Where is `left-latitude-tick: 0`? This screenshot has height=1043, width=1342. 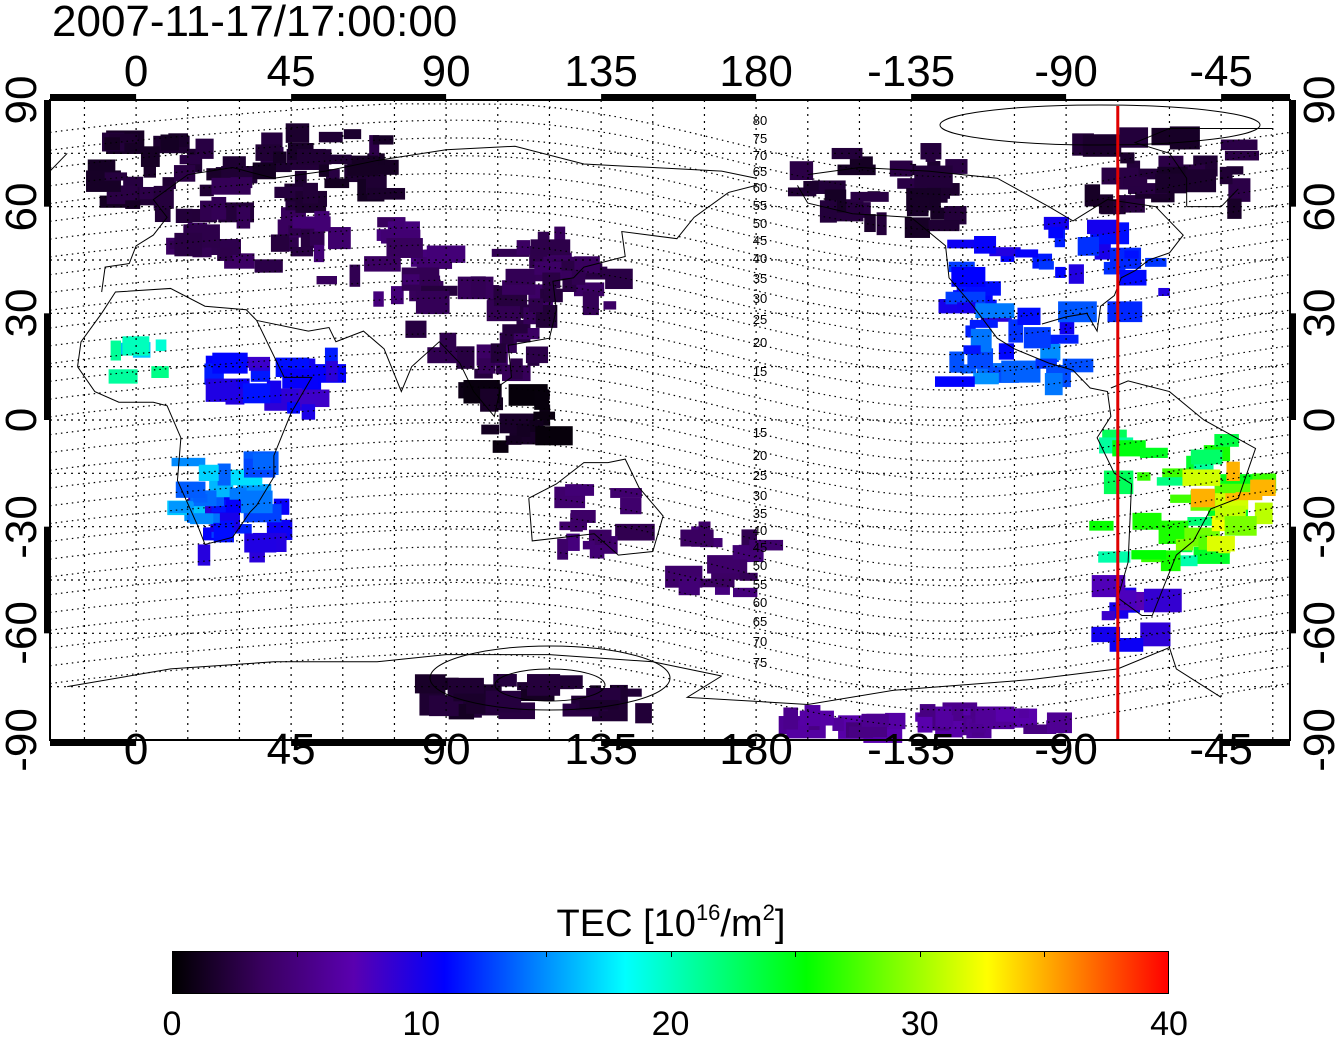 left-latitude-tick: 0 is located at coordinates (23, 420).